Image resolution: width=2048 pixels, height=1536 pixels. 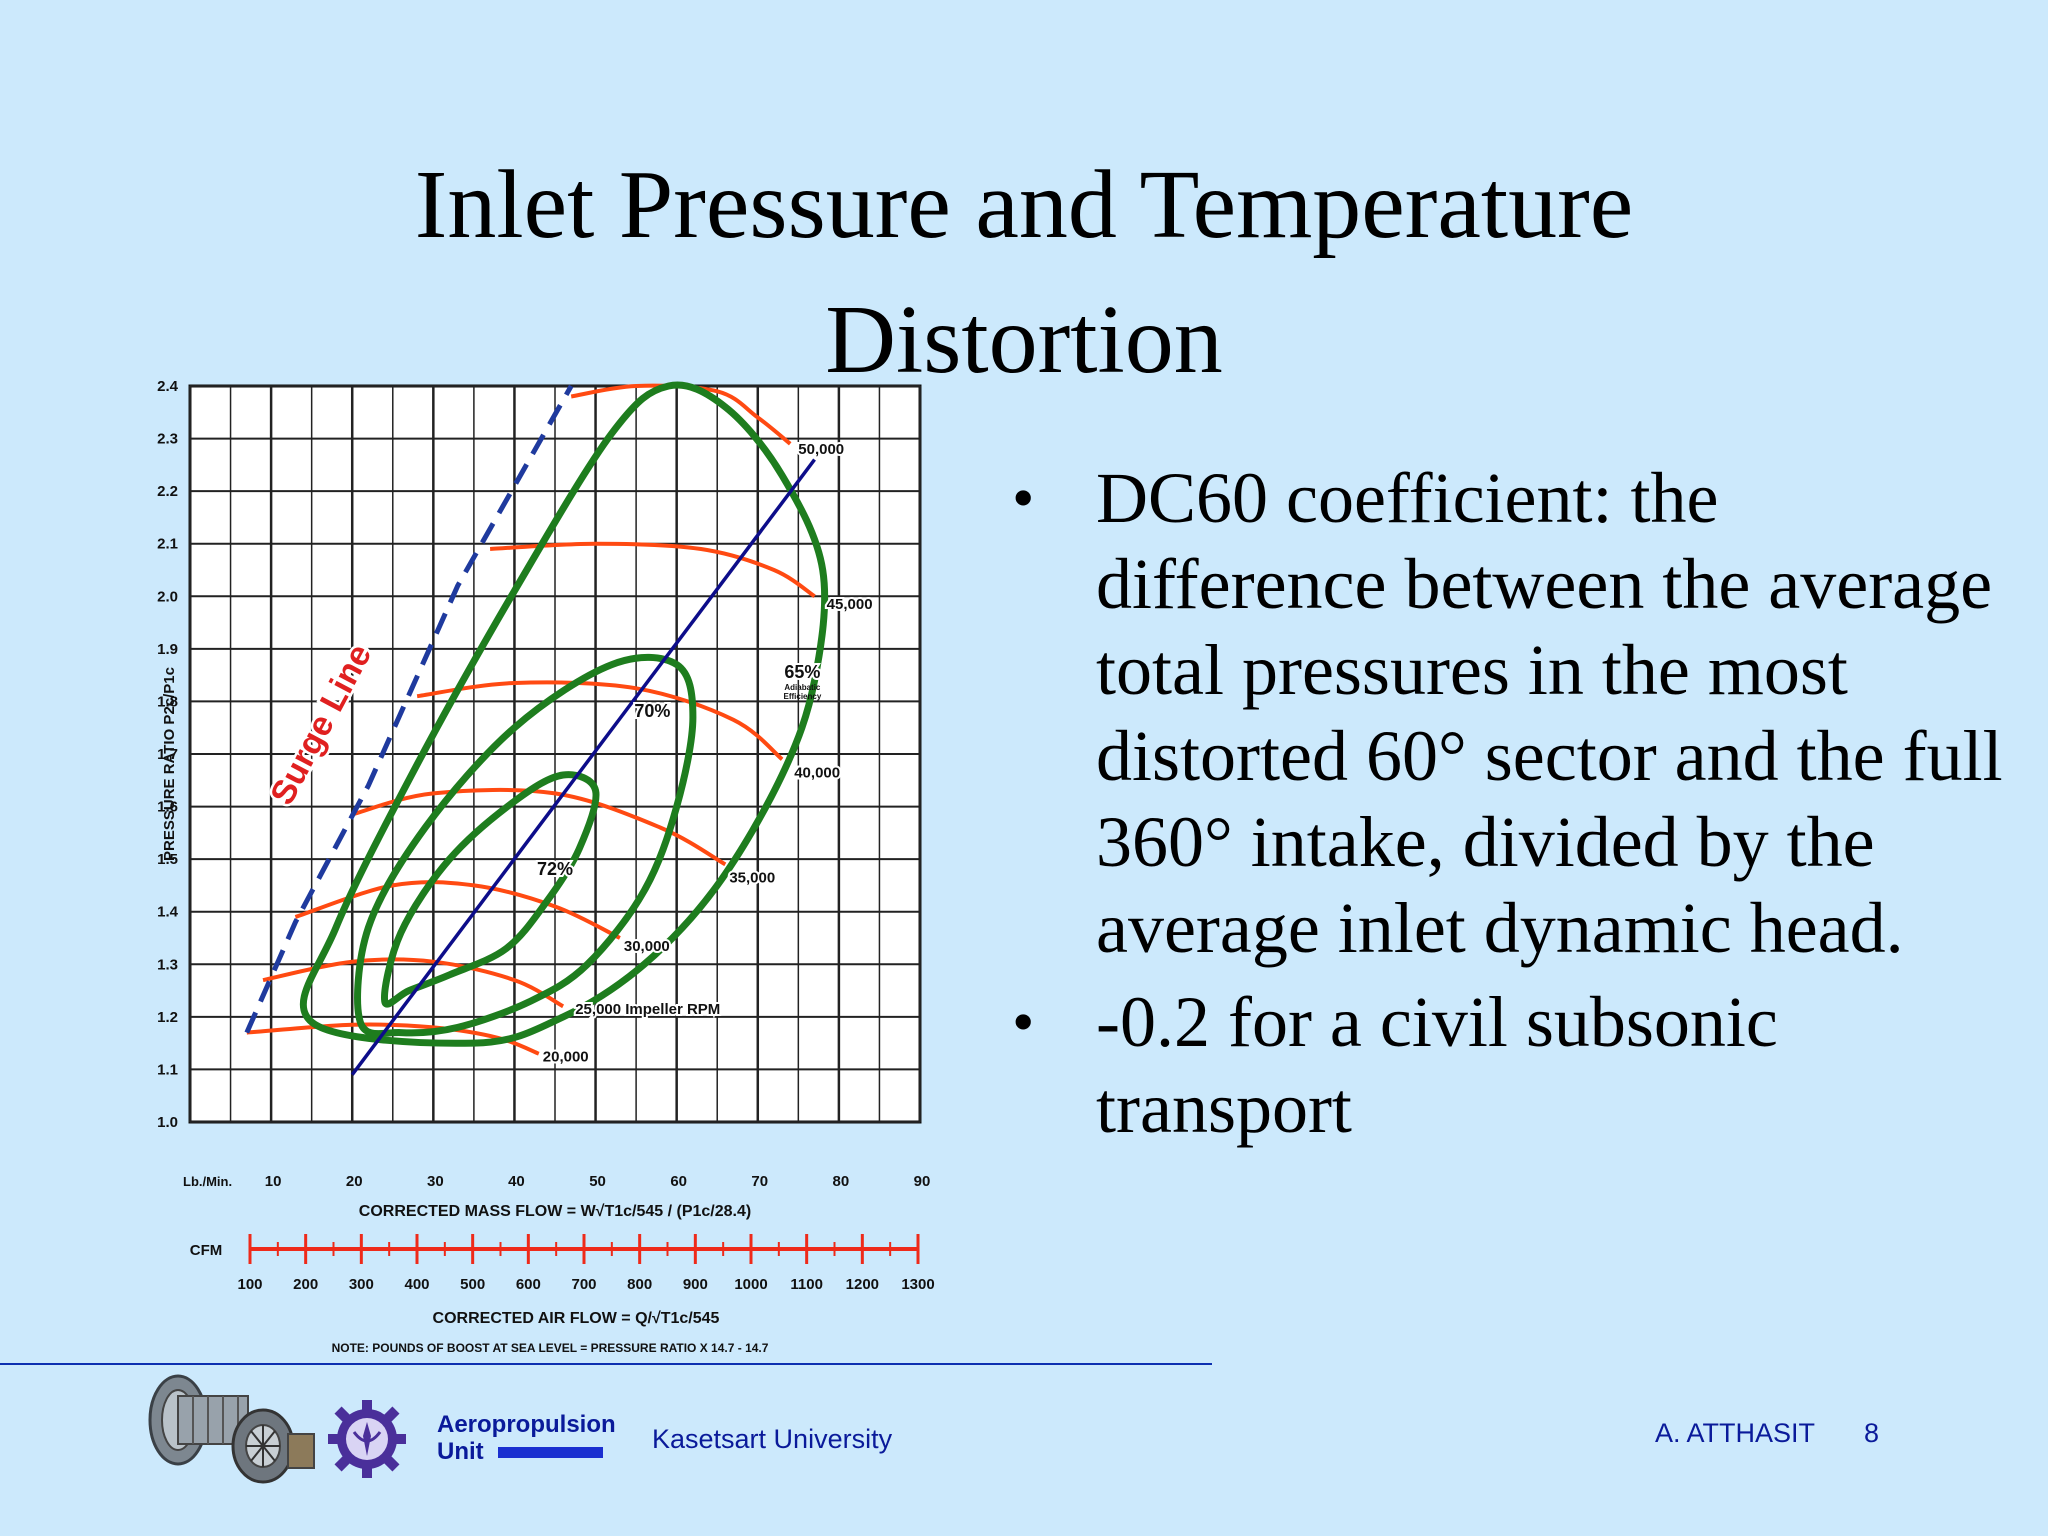 What do you see at coordinates (759, 1181) in the screenshot?
I see `x-tick-label: 70` at bounding box center [759, 1181].